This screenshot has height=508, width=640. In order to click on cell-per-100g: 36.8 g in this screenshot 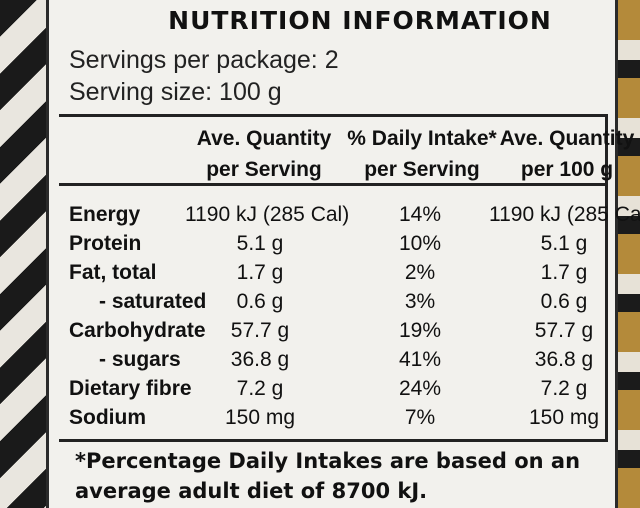, I will do `click(564, 359)`.